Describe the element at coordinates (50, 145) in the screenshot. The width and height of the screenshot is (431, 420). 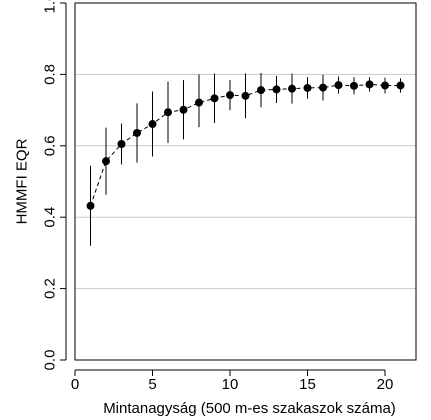
I see `y-tick-label: 0.6` at that location.